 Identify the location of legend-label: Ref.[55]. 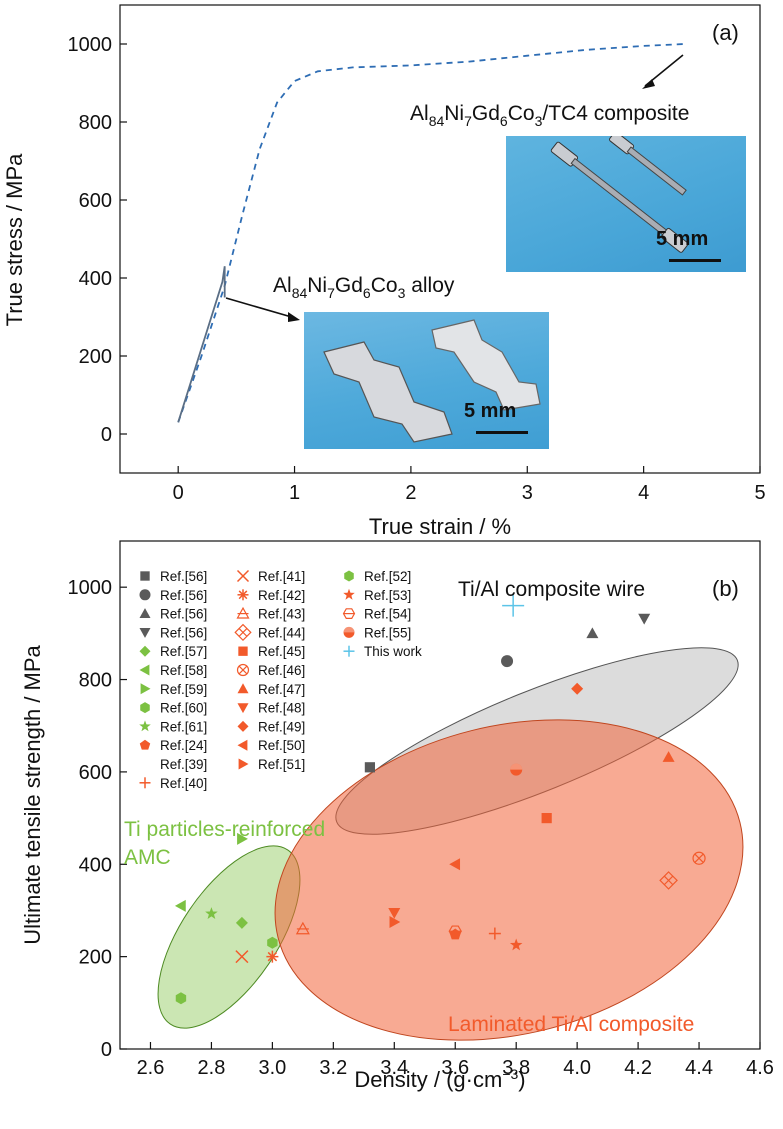
(387, 632).